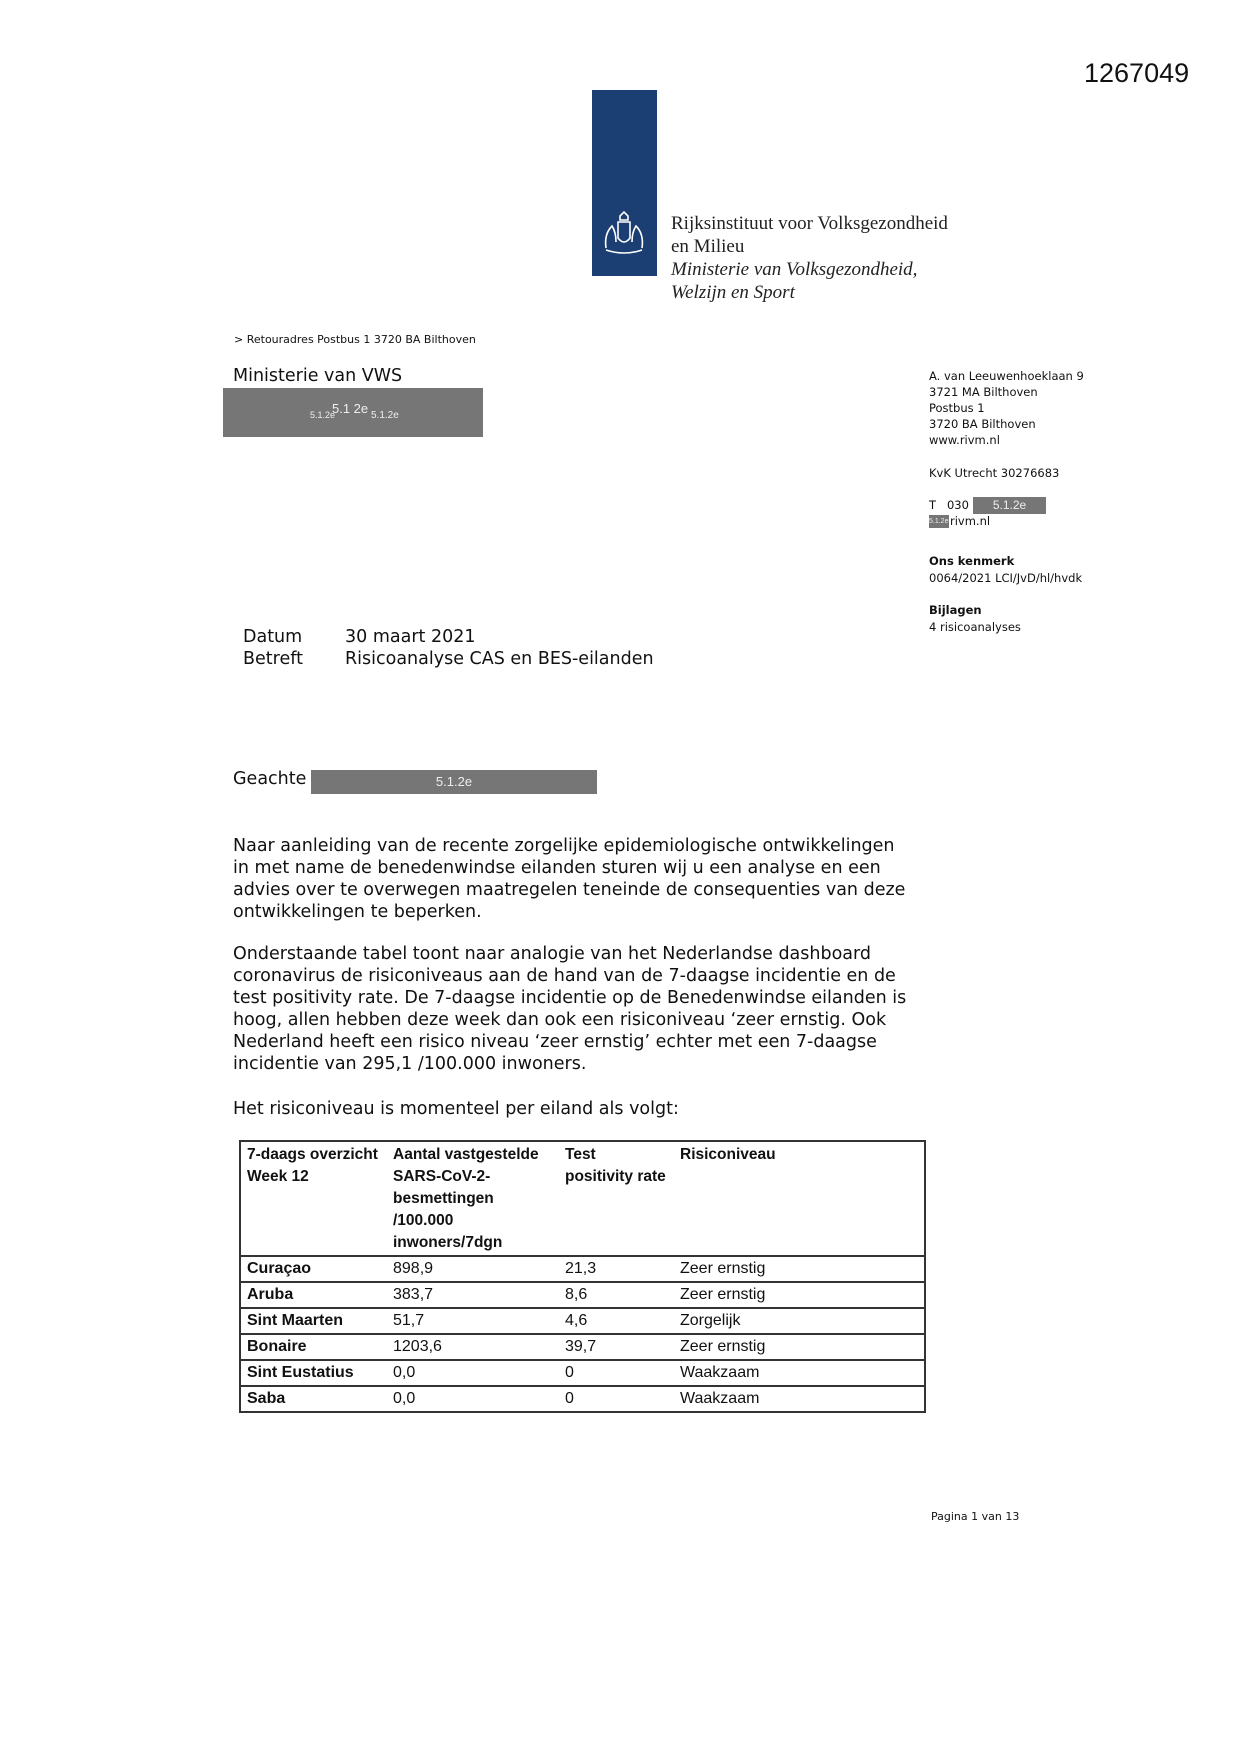  I want to click on table-row: Bonaire 1203,6 39,7 Zeer ernstig, so click(582, 1346).